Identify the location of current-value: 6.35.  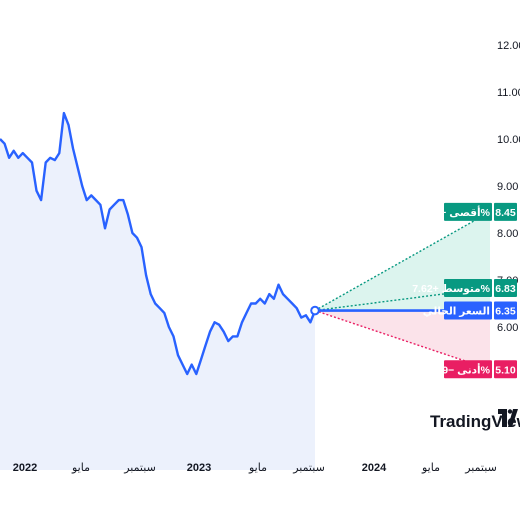
(505, 312).